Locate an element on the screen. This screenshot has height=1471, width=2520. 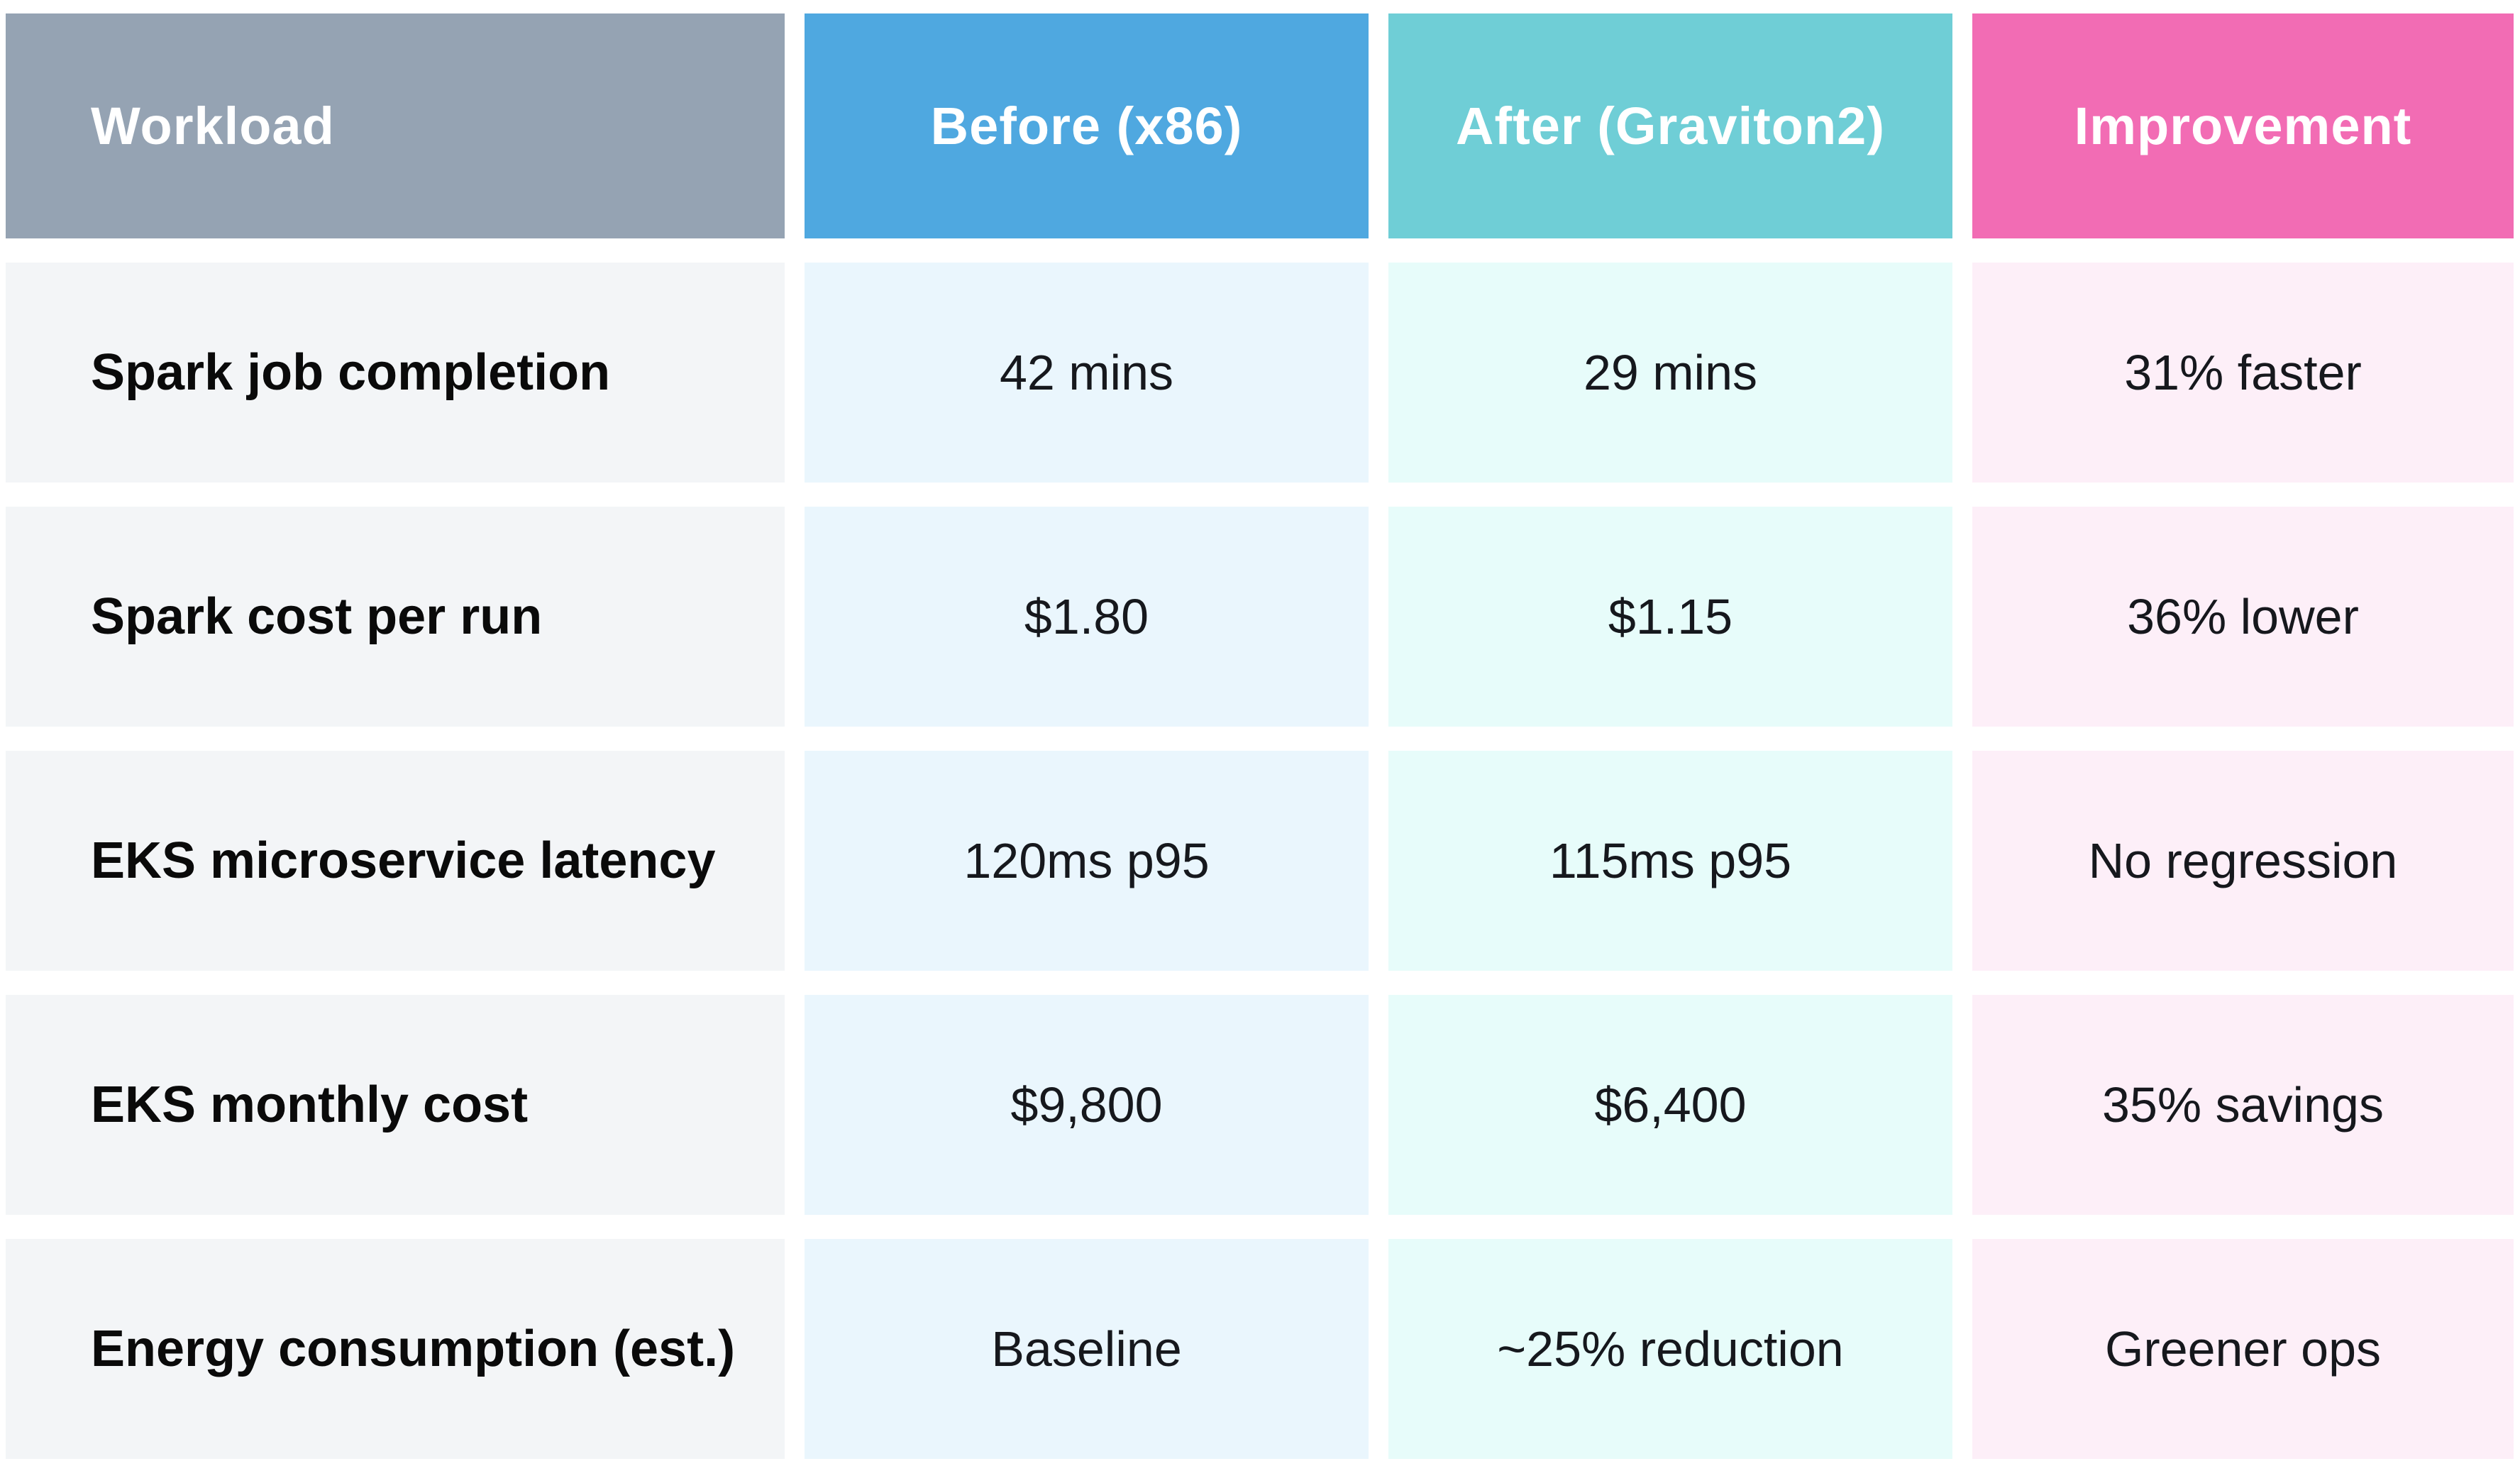
cell-improvement-eks-microservice-latency: No regression is located at coordinates (2243, 861).